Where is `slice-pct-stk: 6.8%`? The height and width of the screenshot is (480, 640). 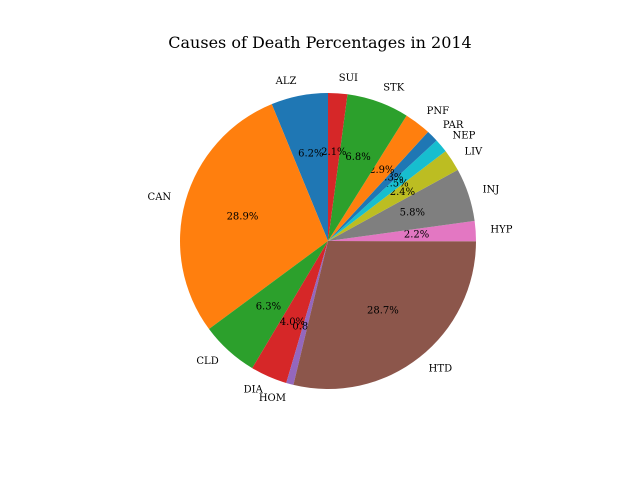 slice-pct-stk: 6.8% is located at coordinates (357, 157).